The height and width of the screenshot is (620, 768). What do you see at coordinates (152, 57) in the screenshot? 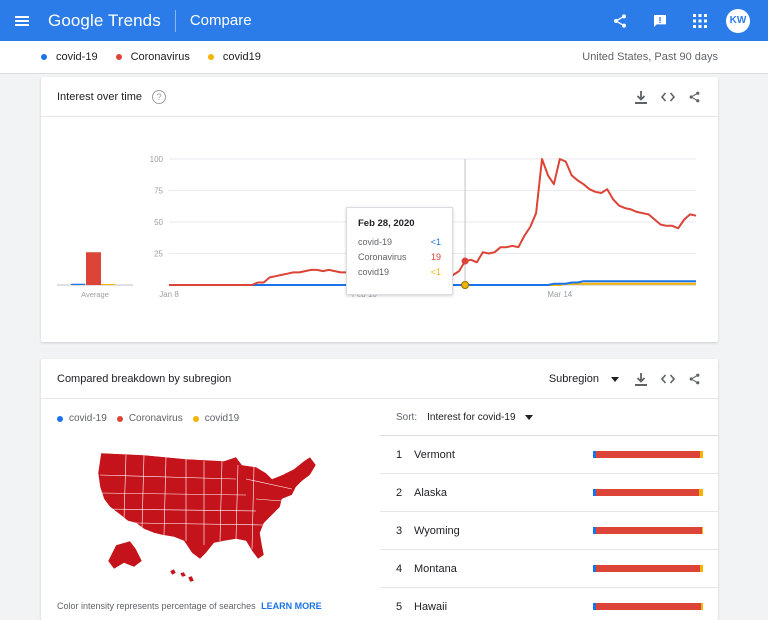
I see `term-chip-coronavirus: Coronavirus` at bounding box center [152, 57].